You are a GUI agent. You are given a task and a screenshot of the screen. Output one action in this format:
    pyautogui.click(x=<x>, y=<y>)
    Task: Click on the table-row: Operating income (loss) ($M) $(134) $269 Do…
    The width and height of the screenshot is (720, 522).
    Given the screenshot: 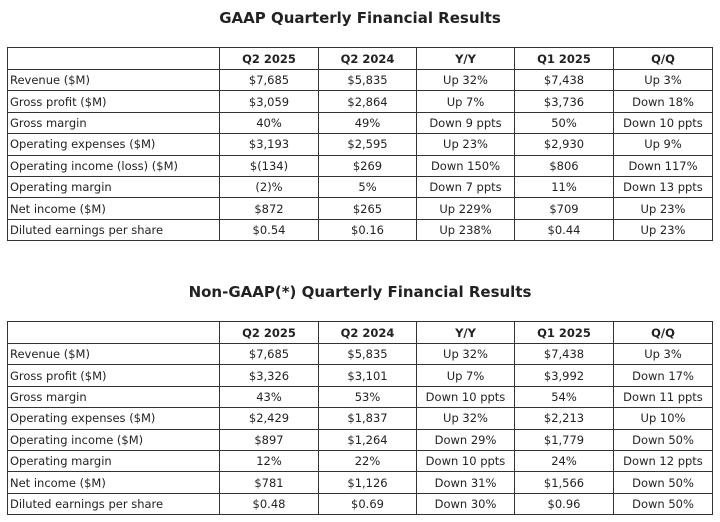 What is the action you would take?
    pyautogui.click(x=360, y=165)
    